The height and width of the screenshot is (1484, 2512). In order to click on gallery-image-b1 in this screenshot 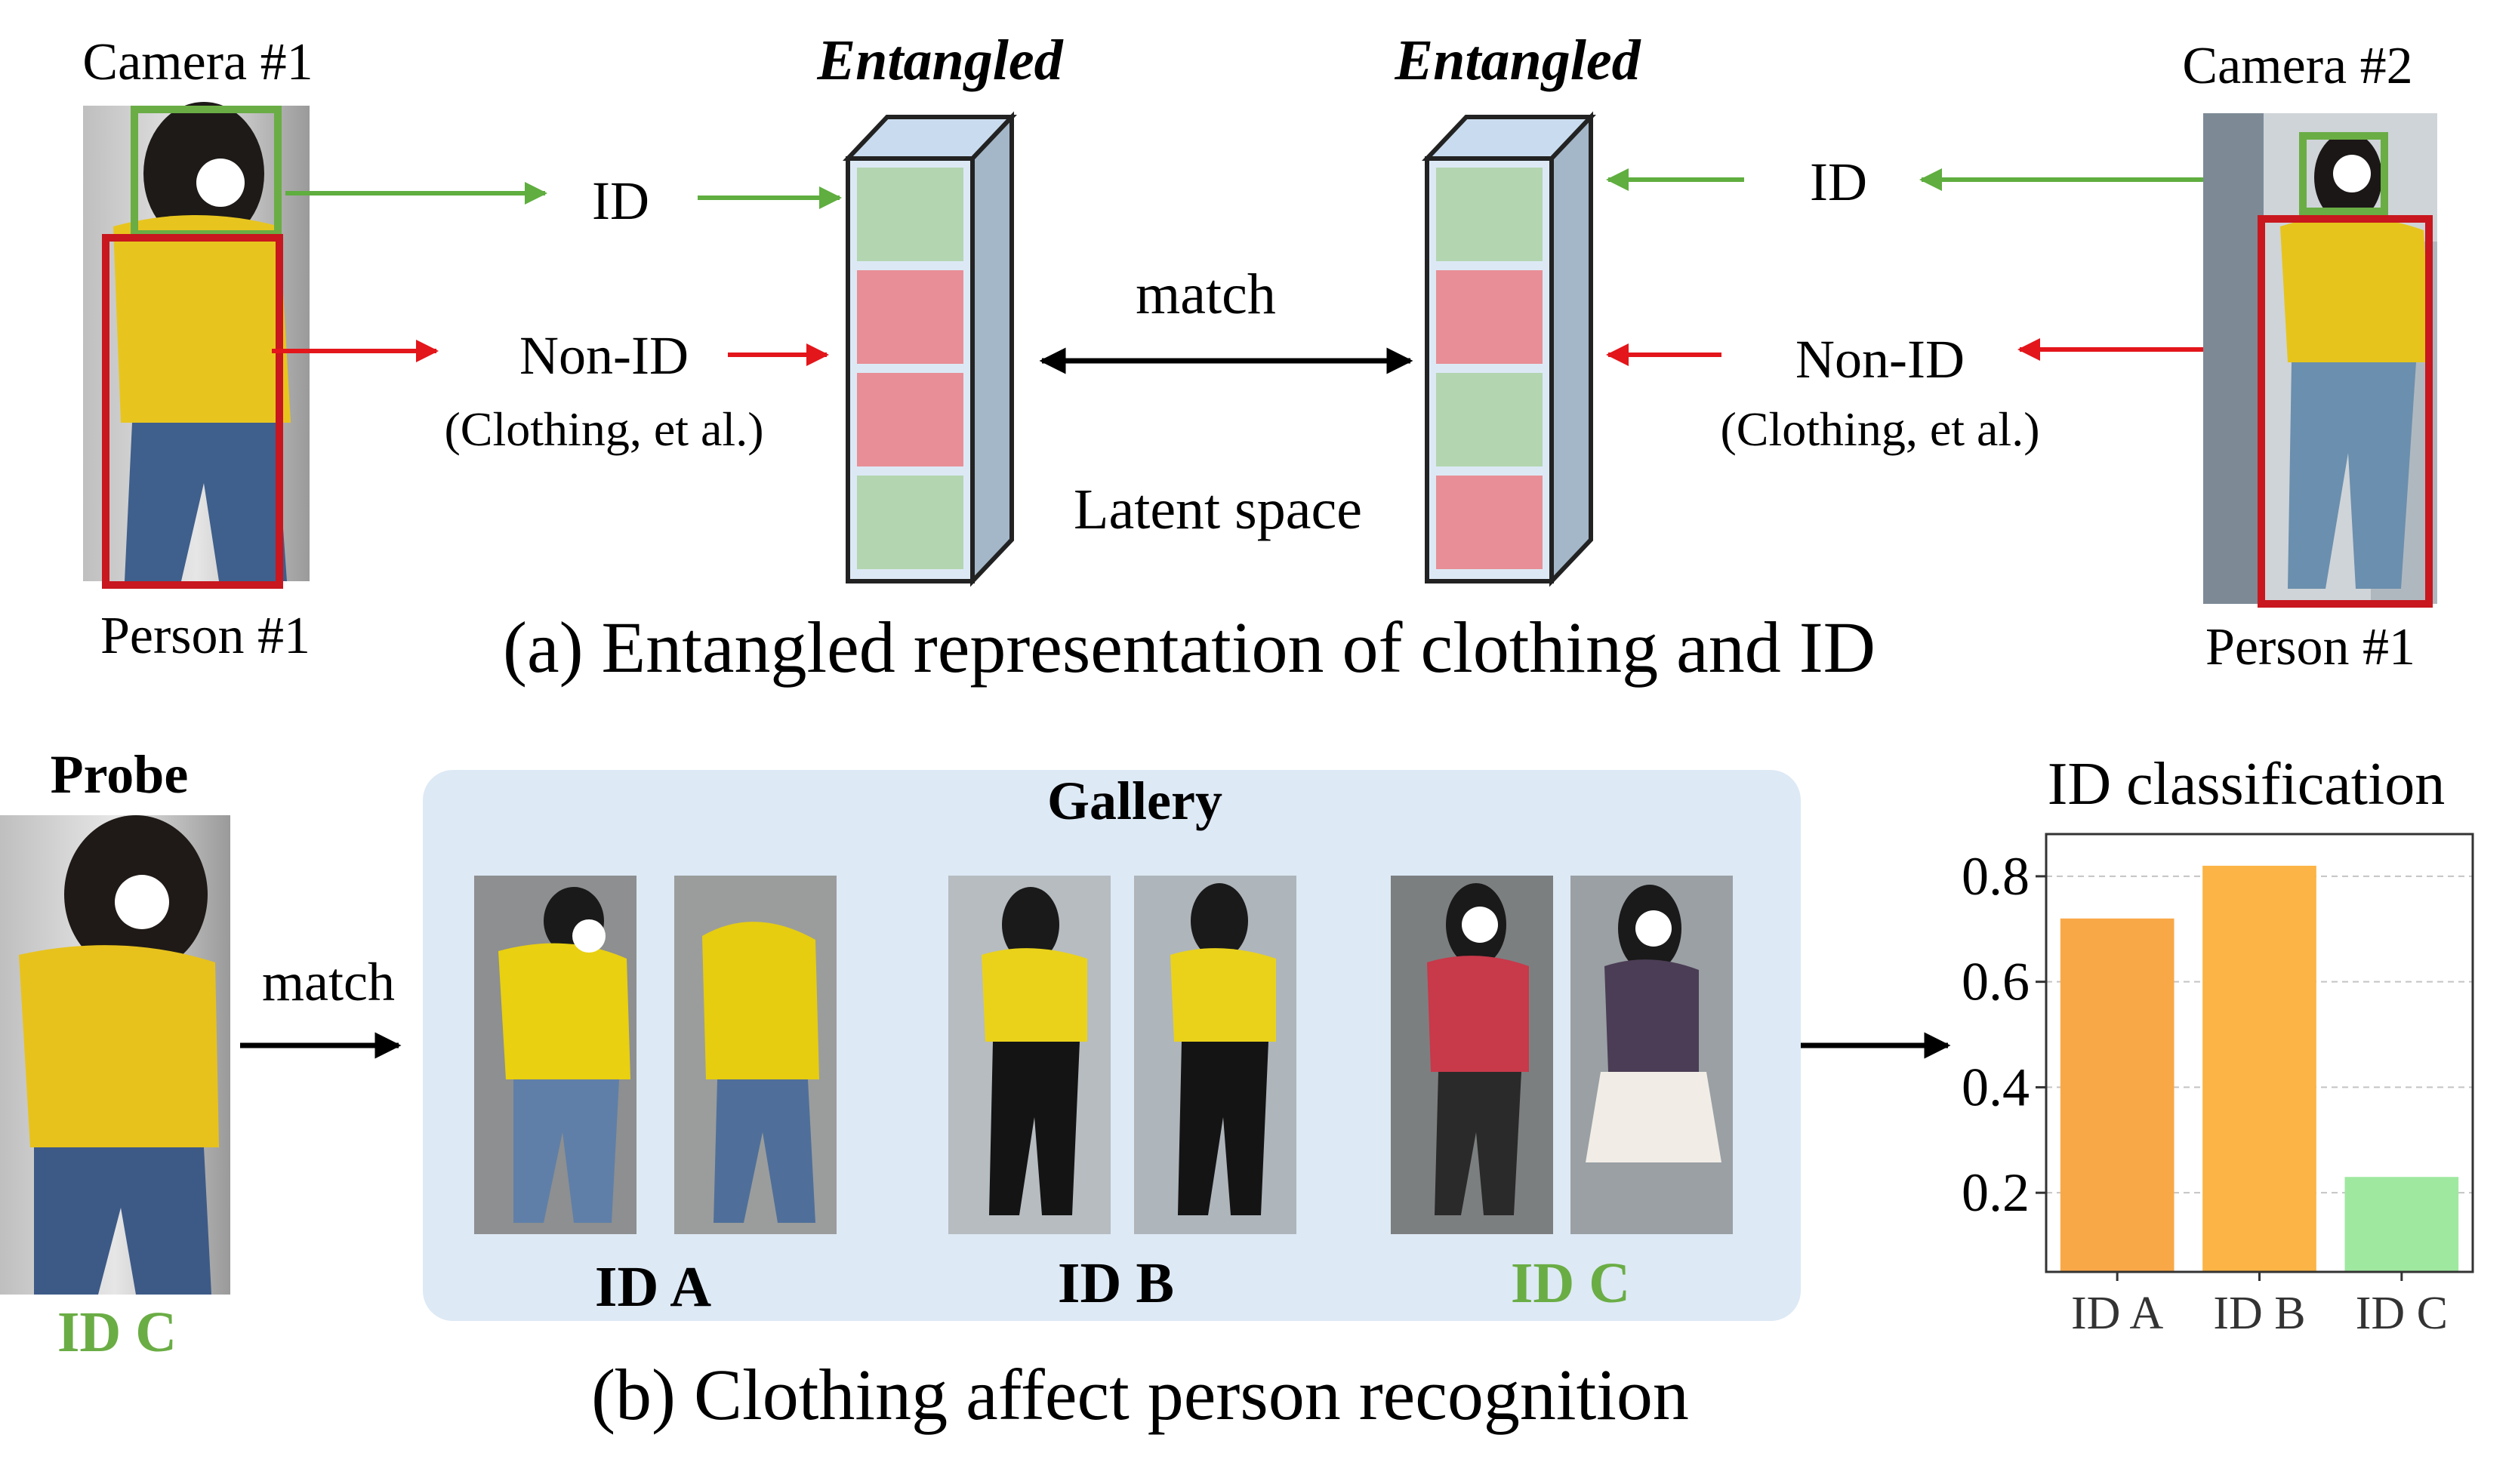, I will do `click(1029, 1055)`.